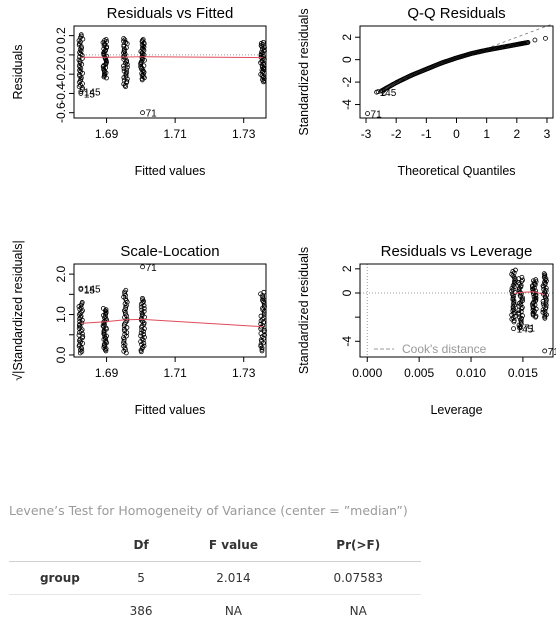  I want to click on table-header-row: Df F value Pr(>F), so click(215, 545).